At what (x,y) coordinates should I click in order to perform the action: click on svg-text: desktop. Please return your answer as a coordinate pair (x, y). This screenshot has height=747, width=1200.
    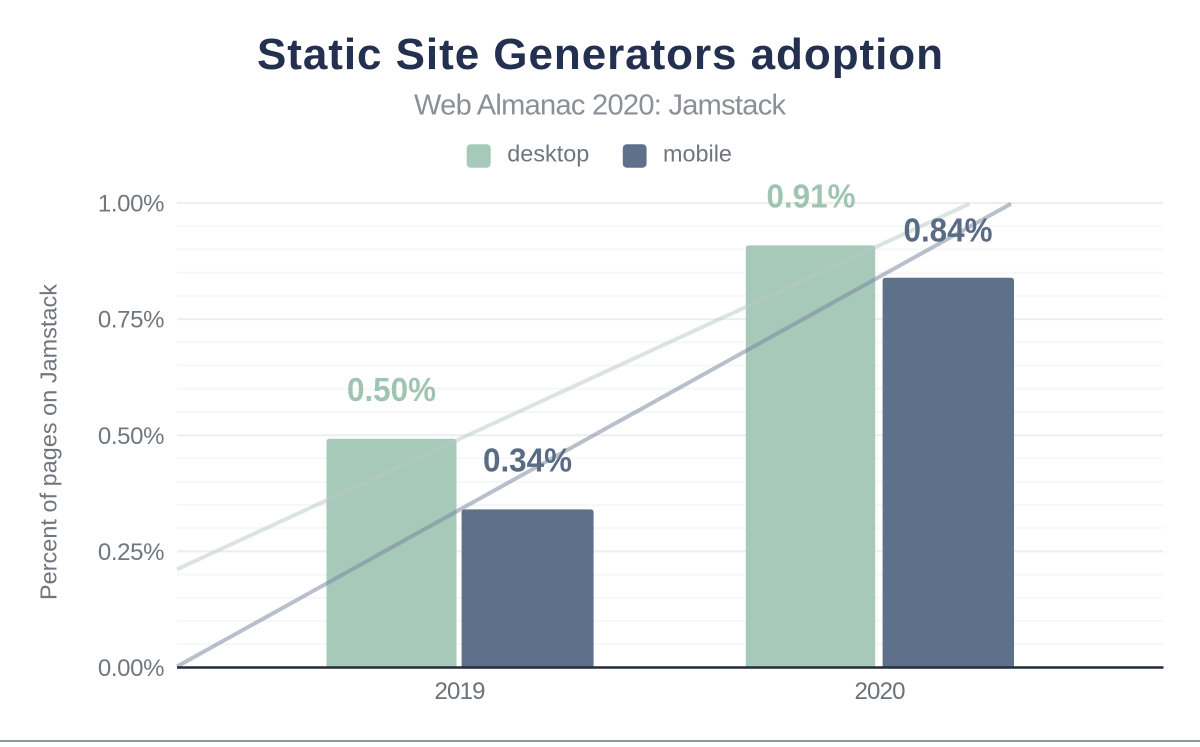
    Looking at the image, I should click on (548, 154).